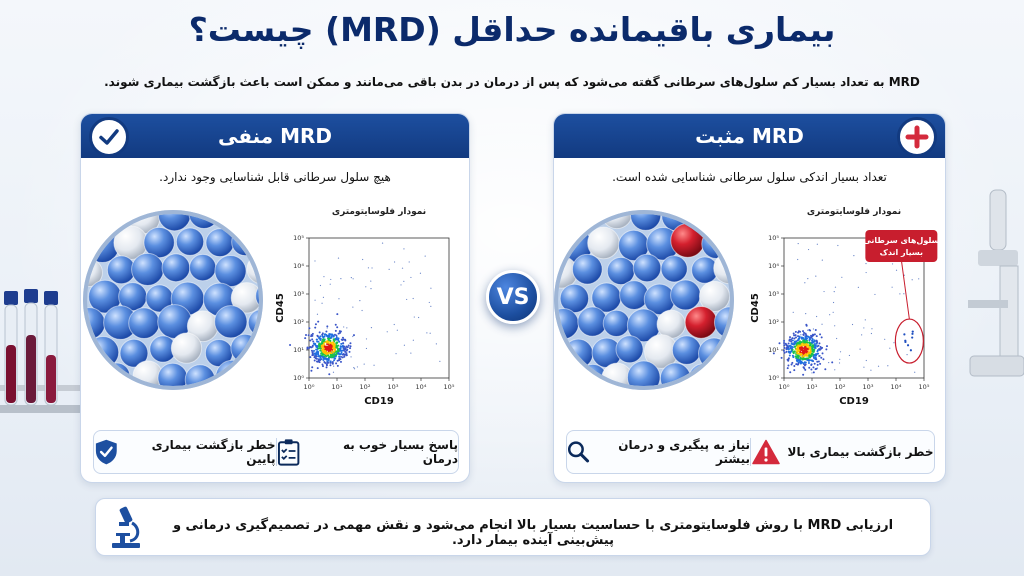  What do you see at coordinates (40, 351) in the screenshot?
I see `test-tubes-decoration` at bounding box center [40, 351].